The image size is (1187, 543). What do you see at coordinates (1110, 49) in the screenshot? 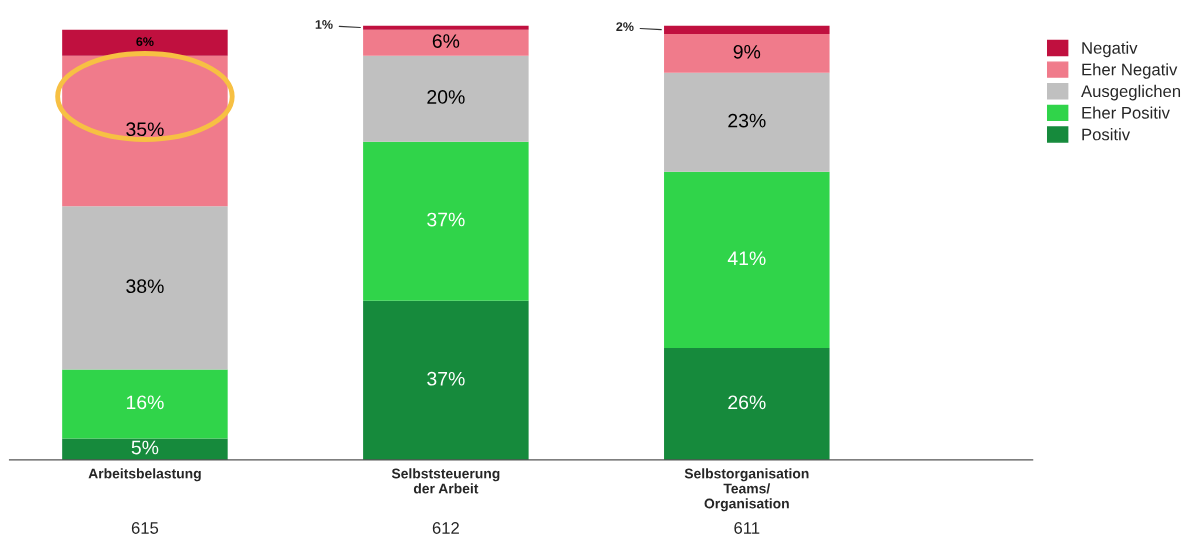
I see `legend-label: Negativ` at bounding box center [1110, 49].